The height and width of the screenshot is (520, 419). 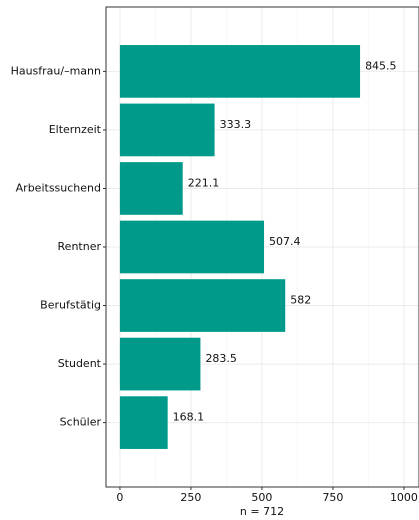 I want to click on data-label: 845.5, so click(x=381, y=65).